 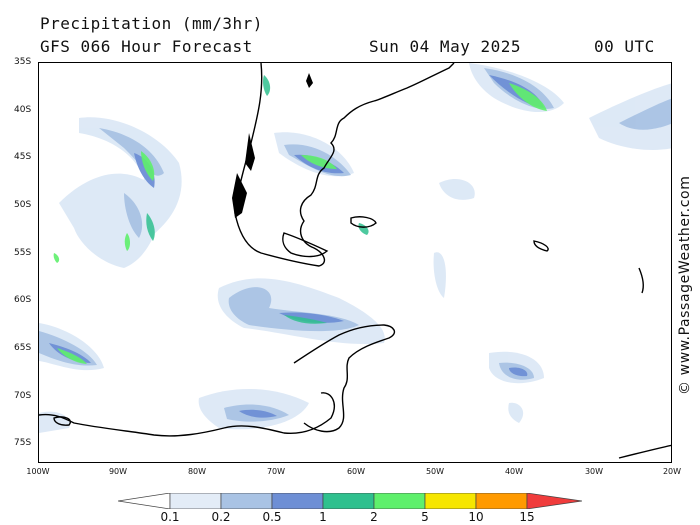 I want to click on legend-value-label: 10, so click(x=476, y=517).